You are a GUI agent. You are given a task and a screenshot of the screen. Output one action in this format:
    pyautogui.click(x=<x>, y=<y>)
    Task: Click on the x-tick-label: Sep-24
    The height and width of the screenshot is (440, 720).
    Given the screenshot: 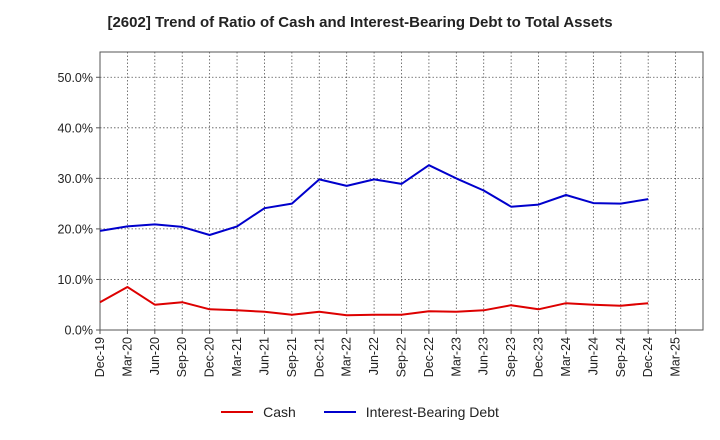 What is the action you would take?
    pyautogui.click(x=621, y=357)
    